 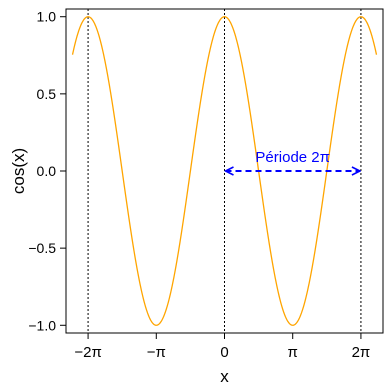 What do you see at coordinates (47, 17) in the screenshot?
I see `y-tick-label-4: 1.0` at bounding box center [47, 17].